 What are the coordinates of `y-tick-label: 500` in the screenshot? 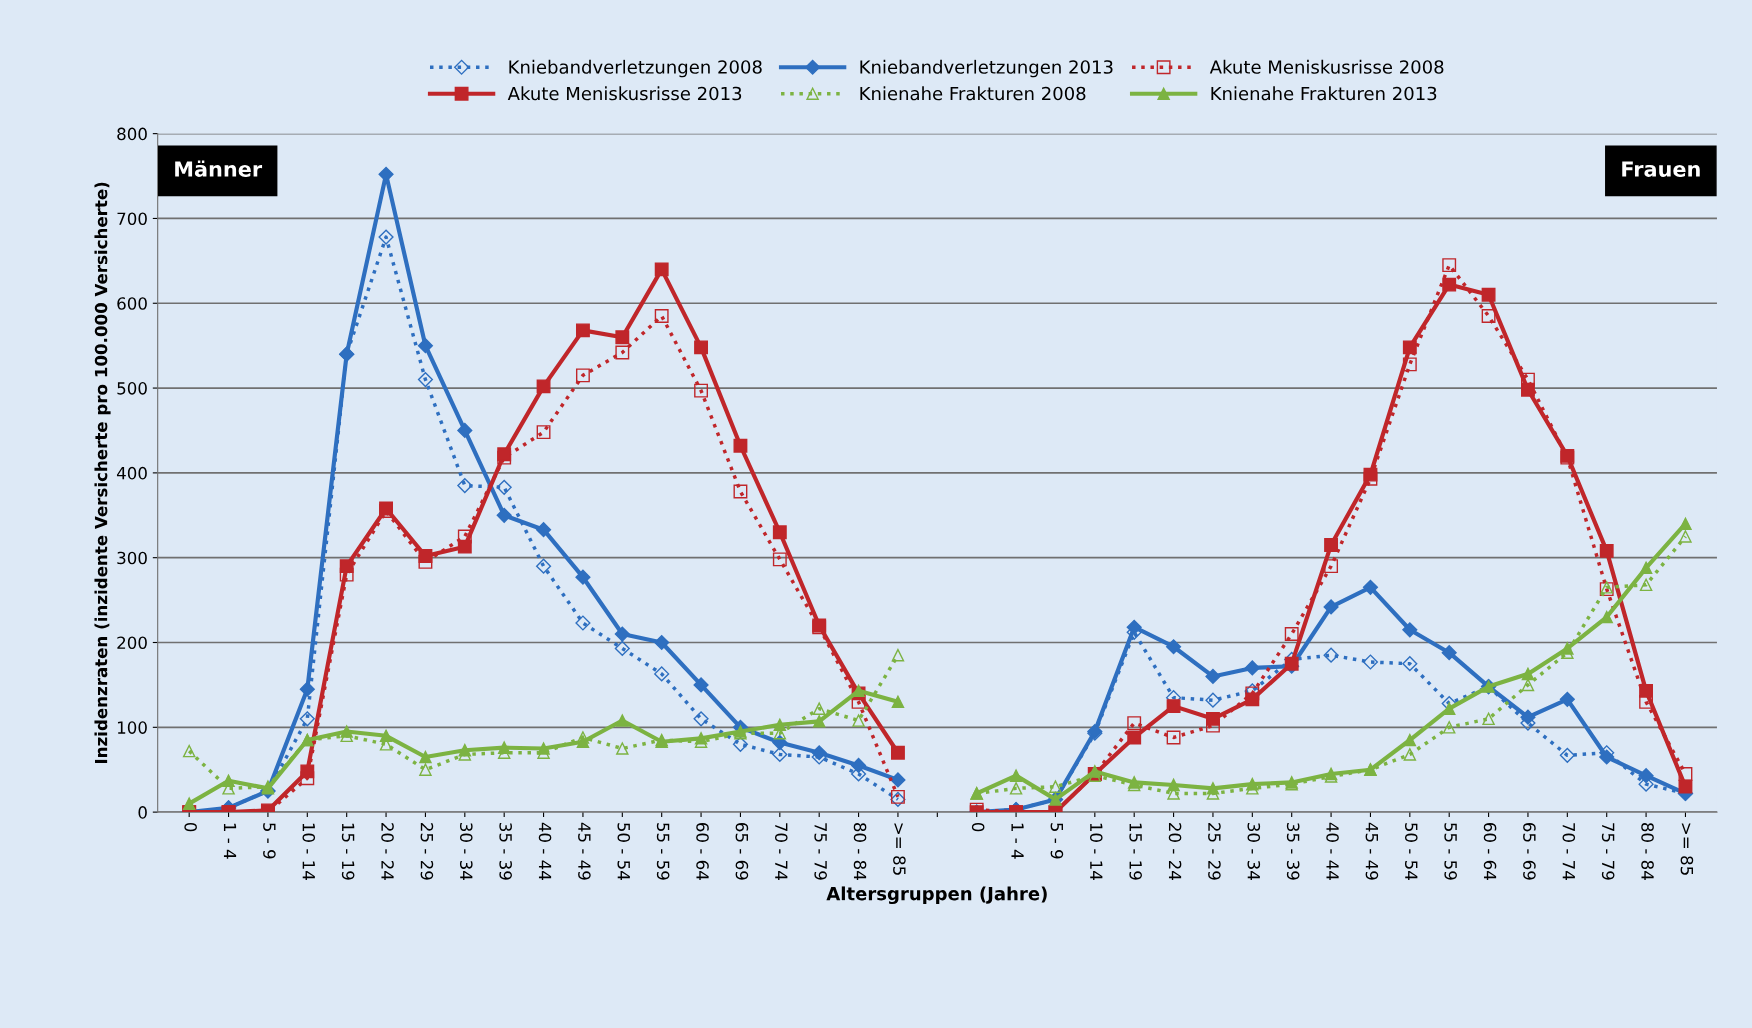 It's located at (132, 388).